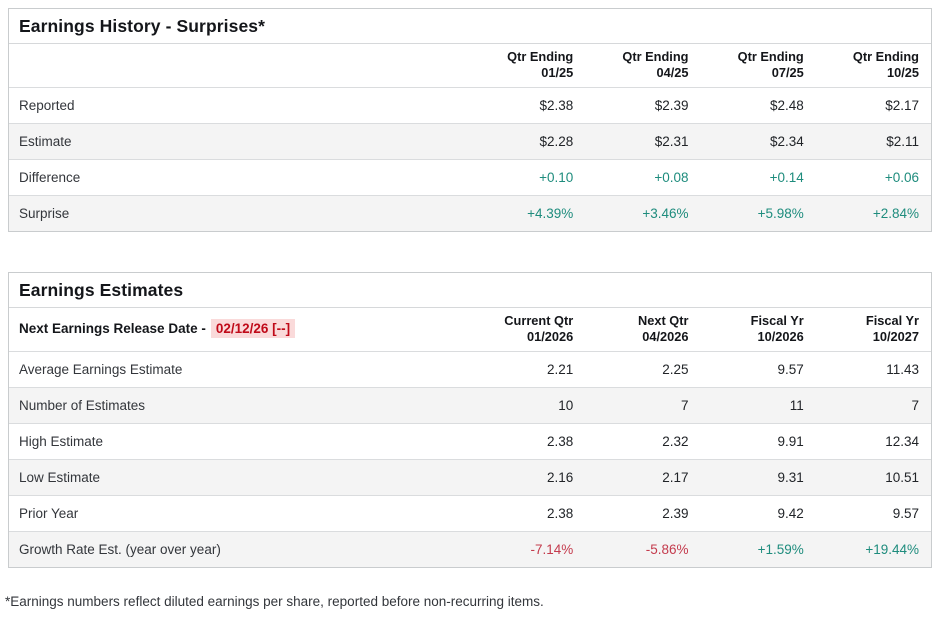  What do you see at coordinates (873, 66) in the screenshot?
I see `history-column-header: Qtr Ending 10/25` at bounding box center [873, 66].